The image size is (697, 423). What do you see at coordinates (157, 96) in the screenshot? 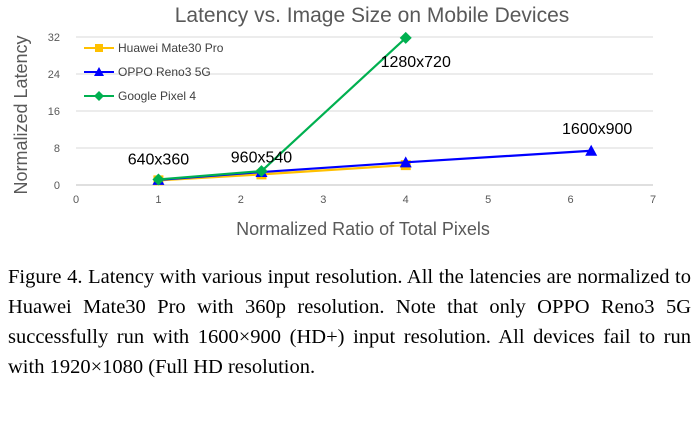
I see `legend-label: Google Pixel 4` at bounding box center [157, 96].